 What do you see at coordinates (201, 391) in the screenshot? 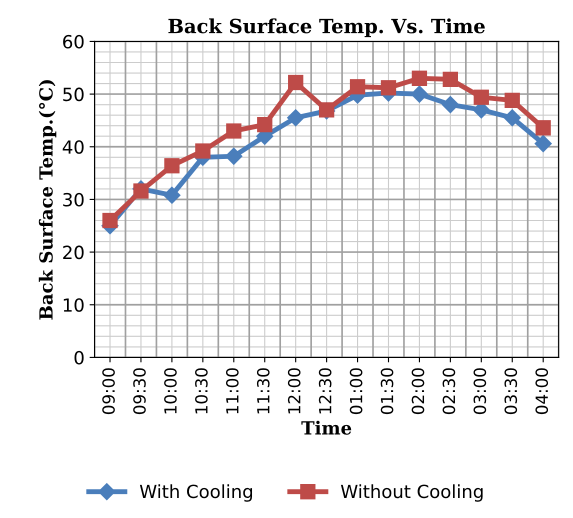
I see `x-tick-label: 10:30` at bounding box center [201, 391].